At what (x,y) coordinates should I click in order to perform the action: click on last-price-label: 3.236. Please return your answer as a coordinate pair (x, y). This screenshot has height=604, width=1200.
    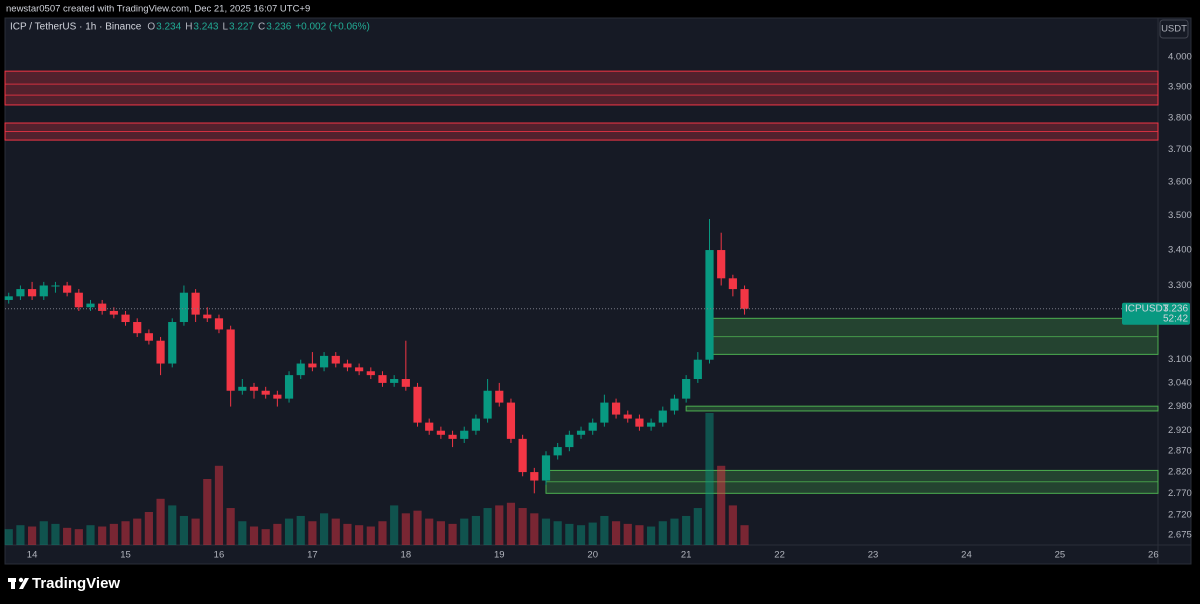
    Looking at the image, I should click on (1175, 308).